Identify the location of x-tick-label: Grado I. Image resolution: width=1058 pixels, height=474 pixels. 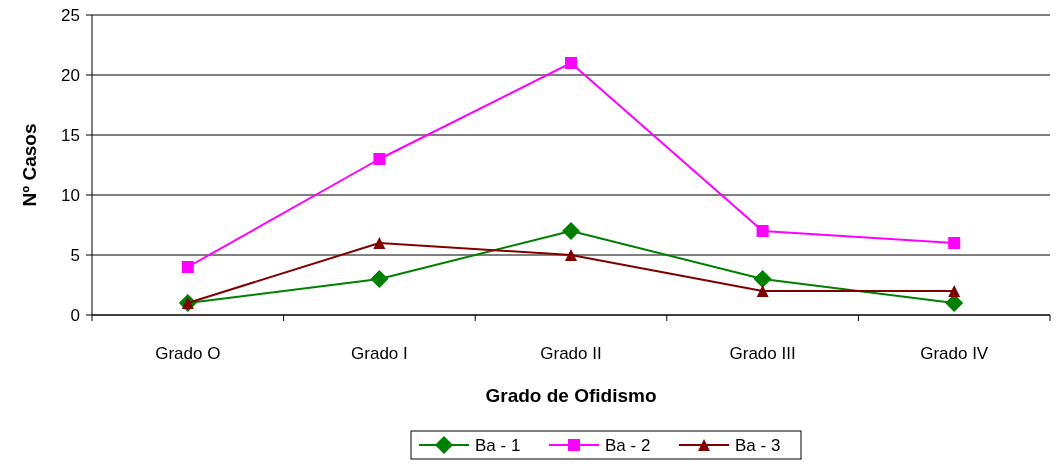
(379, 353).